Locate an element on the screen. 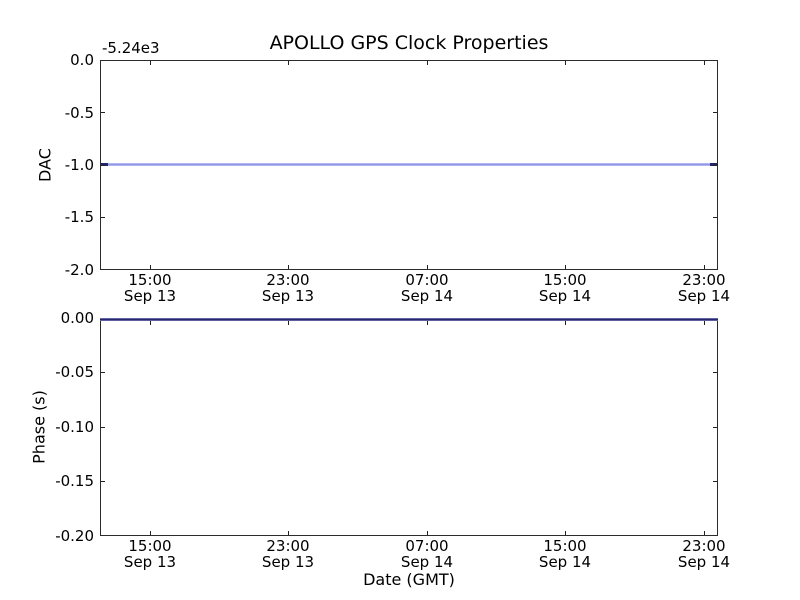  dac-xtick-label: 23:00 Sep 13 is located at coordinates (288, 288).